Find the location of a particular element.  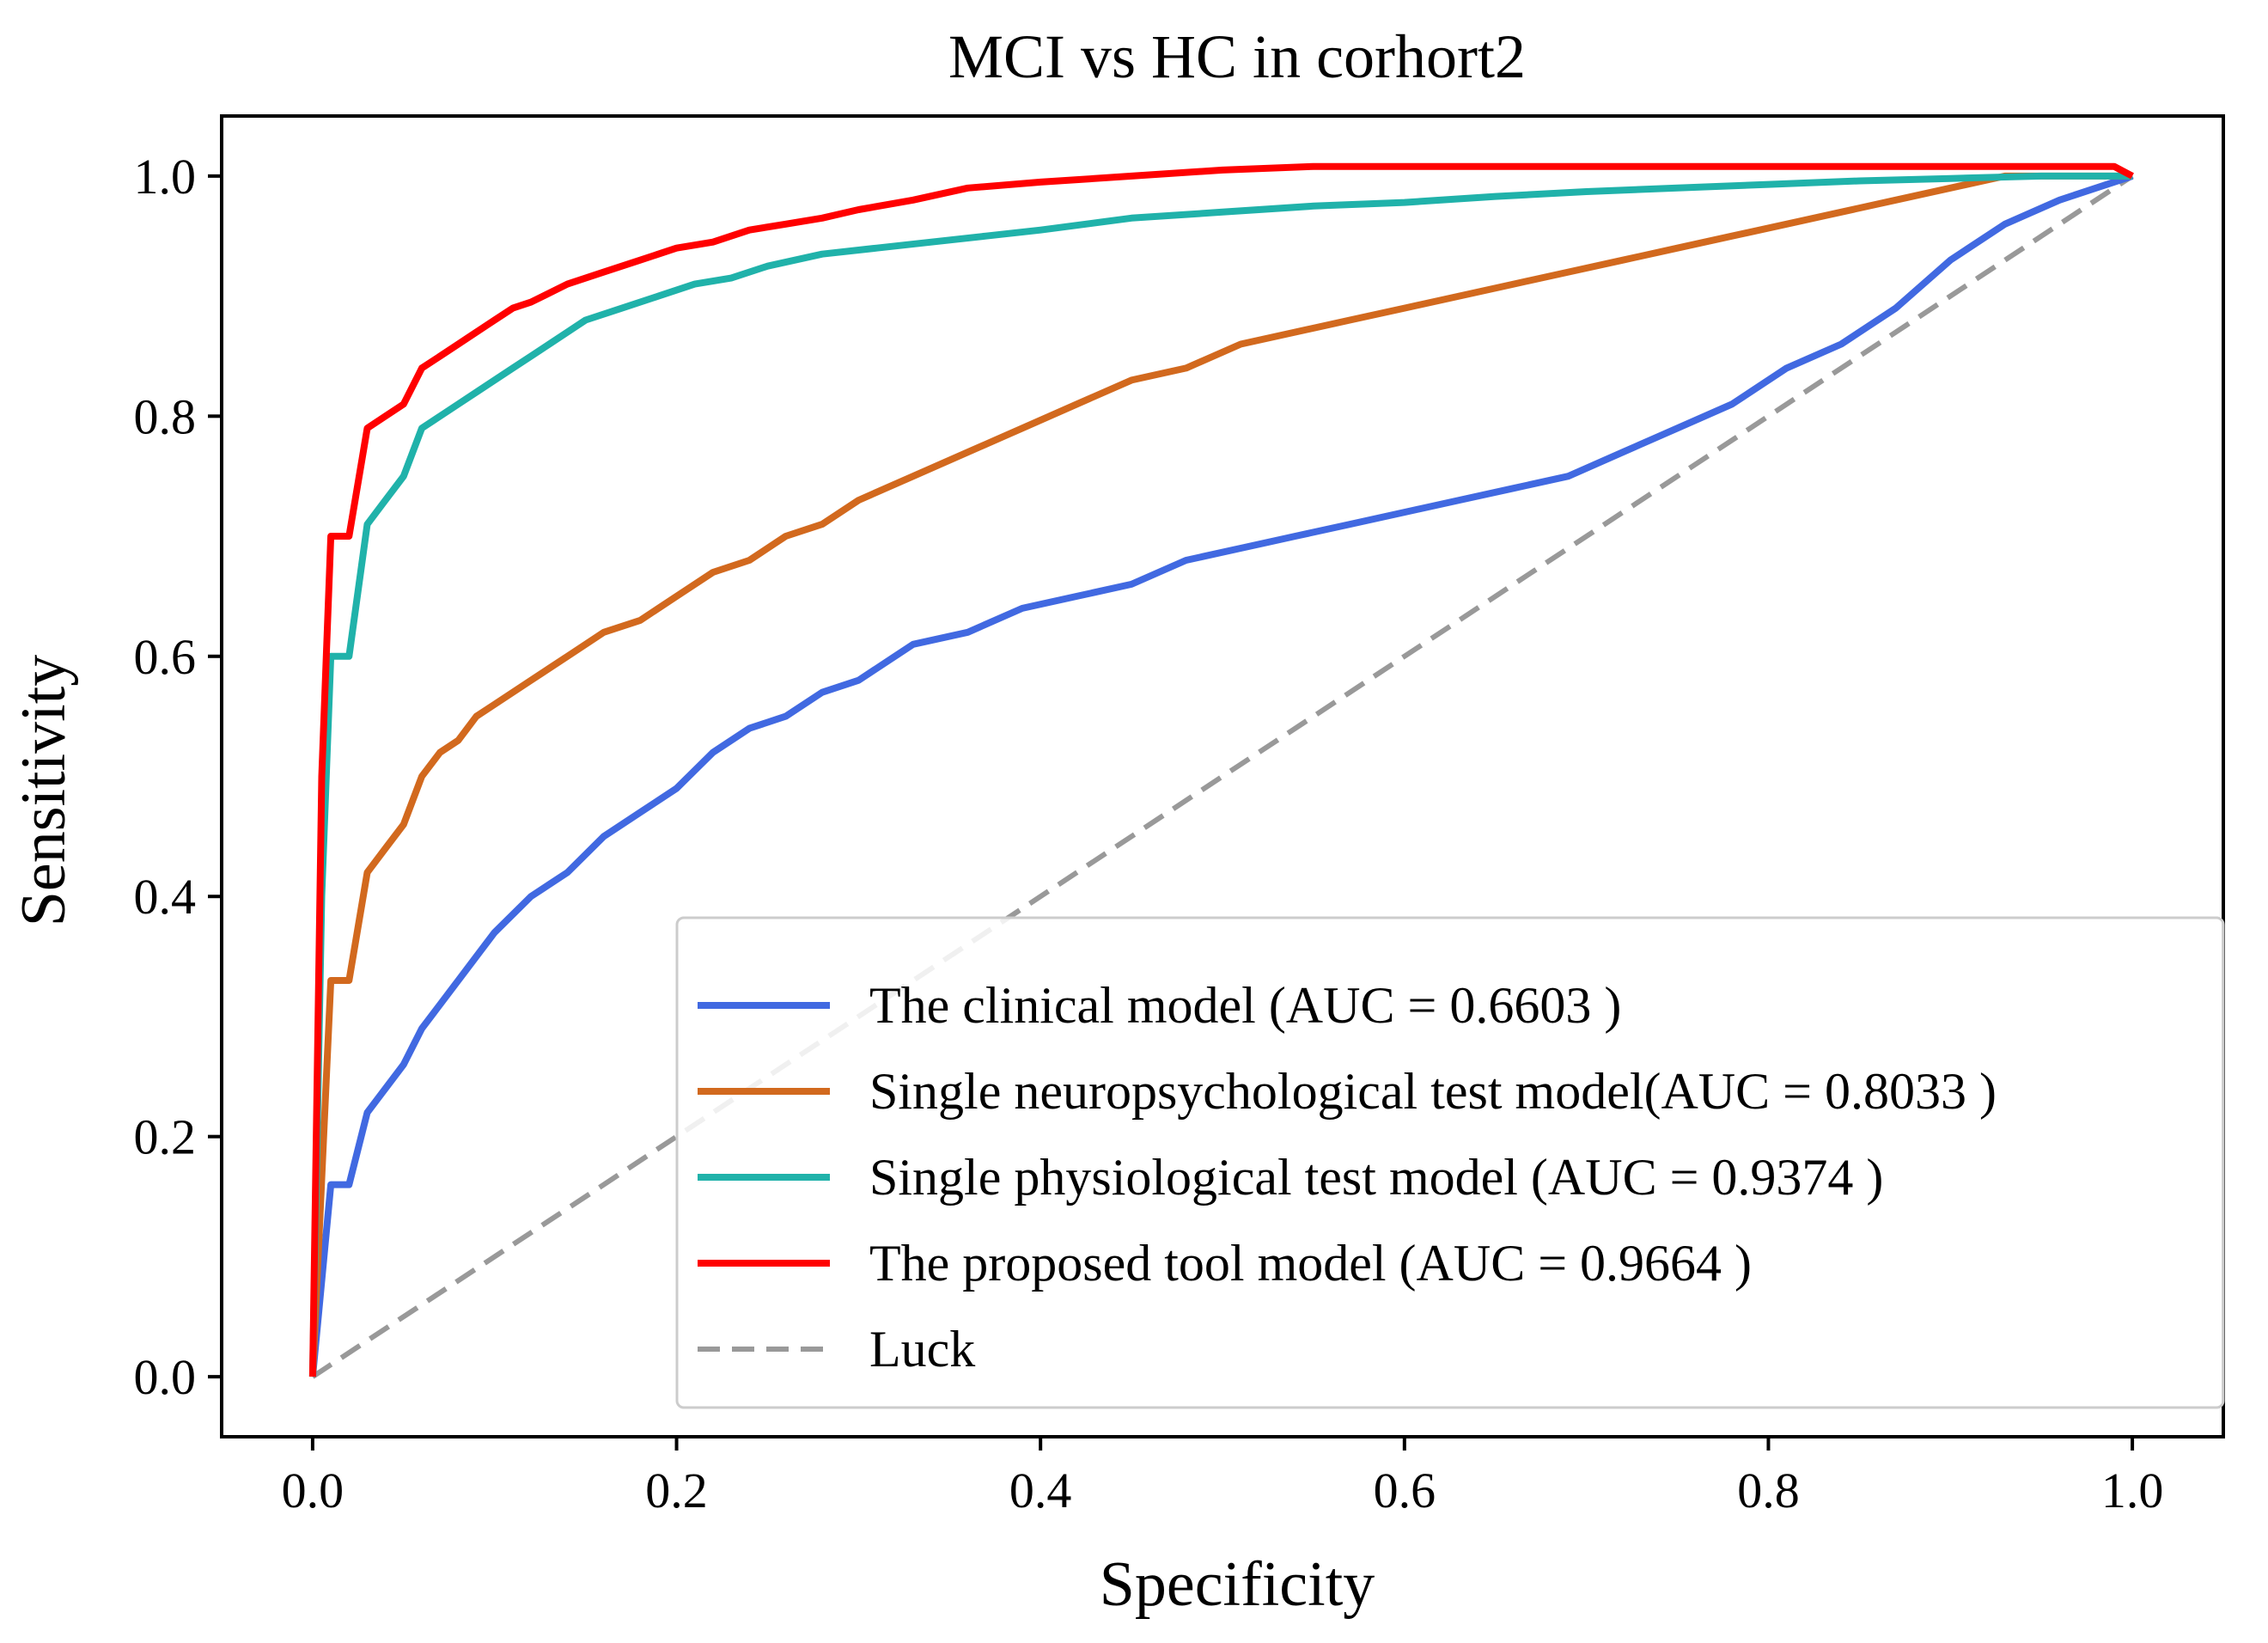

y-axis-ticks: 0.0 0.2 0.4 0.6 0.8 1.0 is located at coordinates (178, 777).